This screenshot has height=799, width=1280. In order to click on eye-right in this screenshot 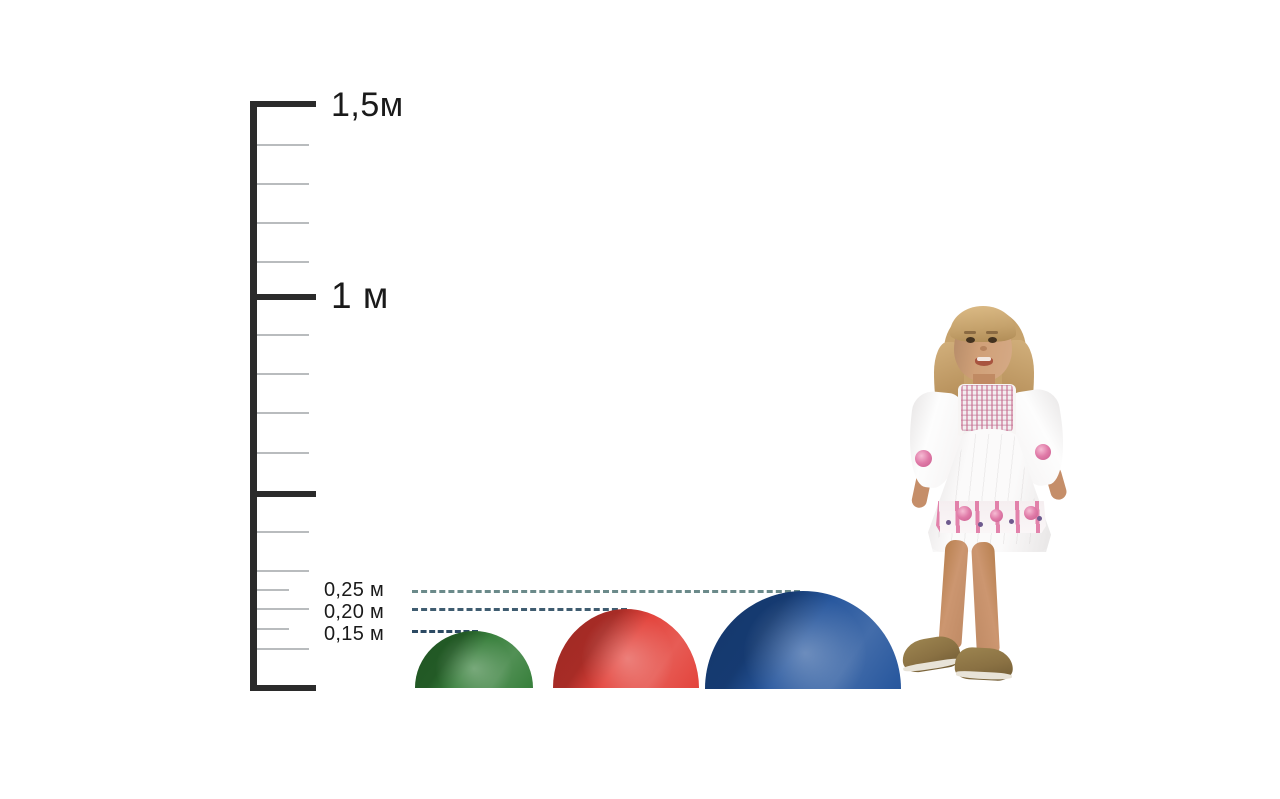, I will do `click(992, 340)`.